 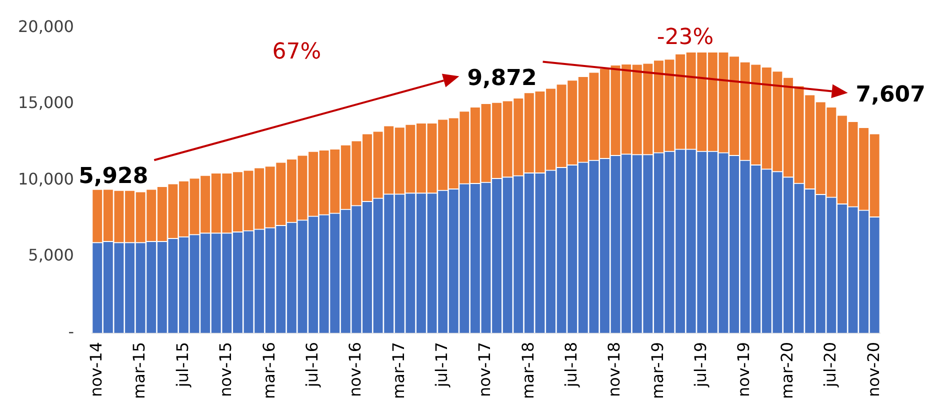 I want to click on x-tick-label: jul-16, so click(x=312, y=365).